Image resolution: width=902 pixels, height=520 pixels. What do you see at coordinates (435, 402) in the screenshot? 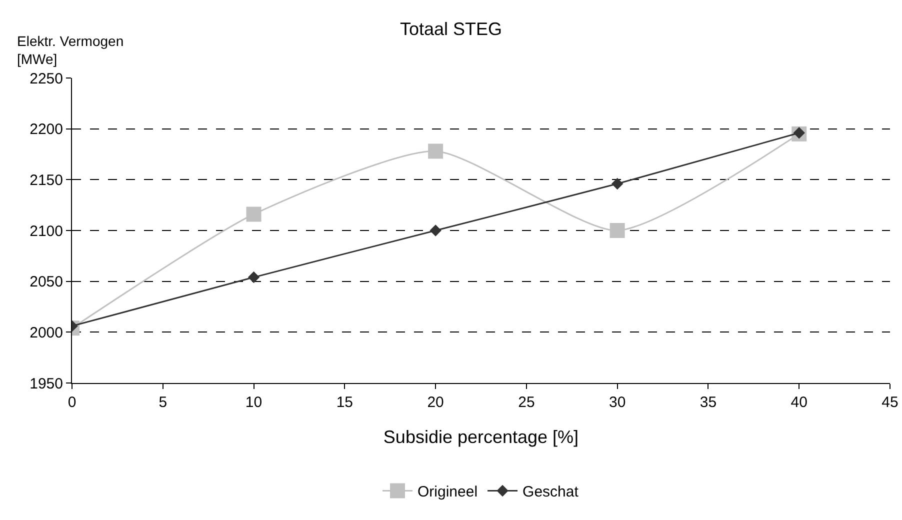
I see `x-tick-label: 20` at bounding box center [435, 402].